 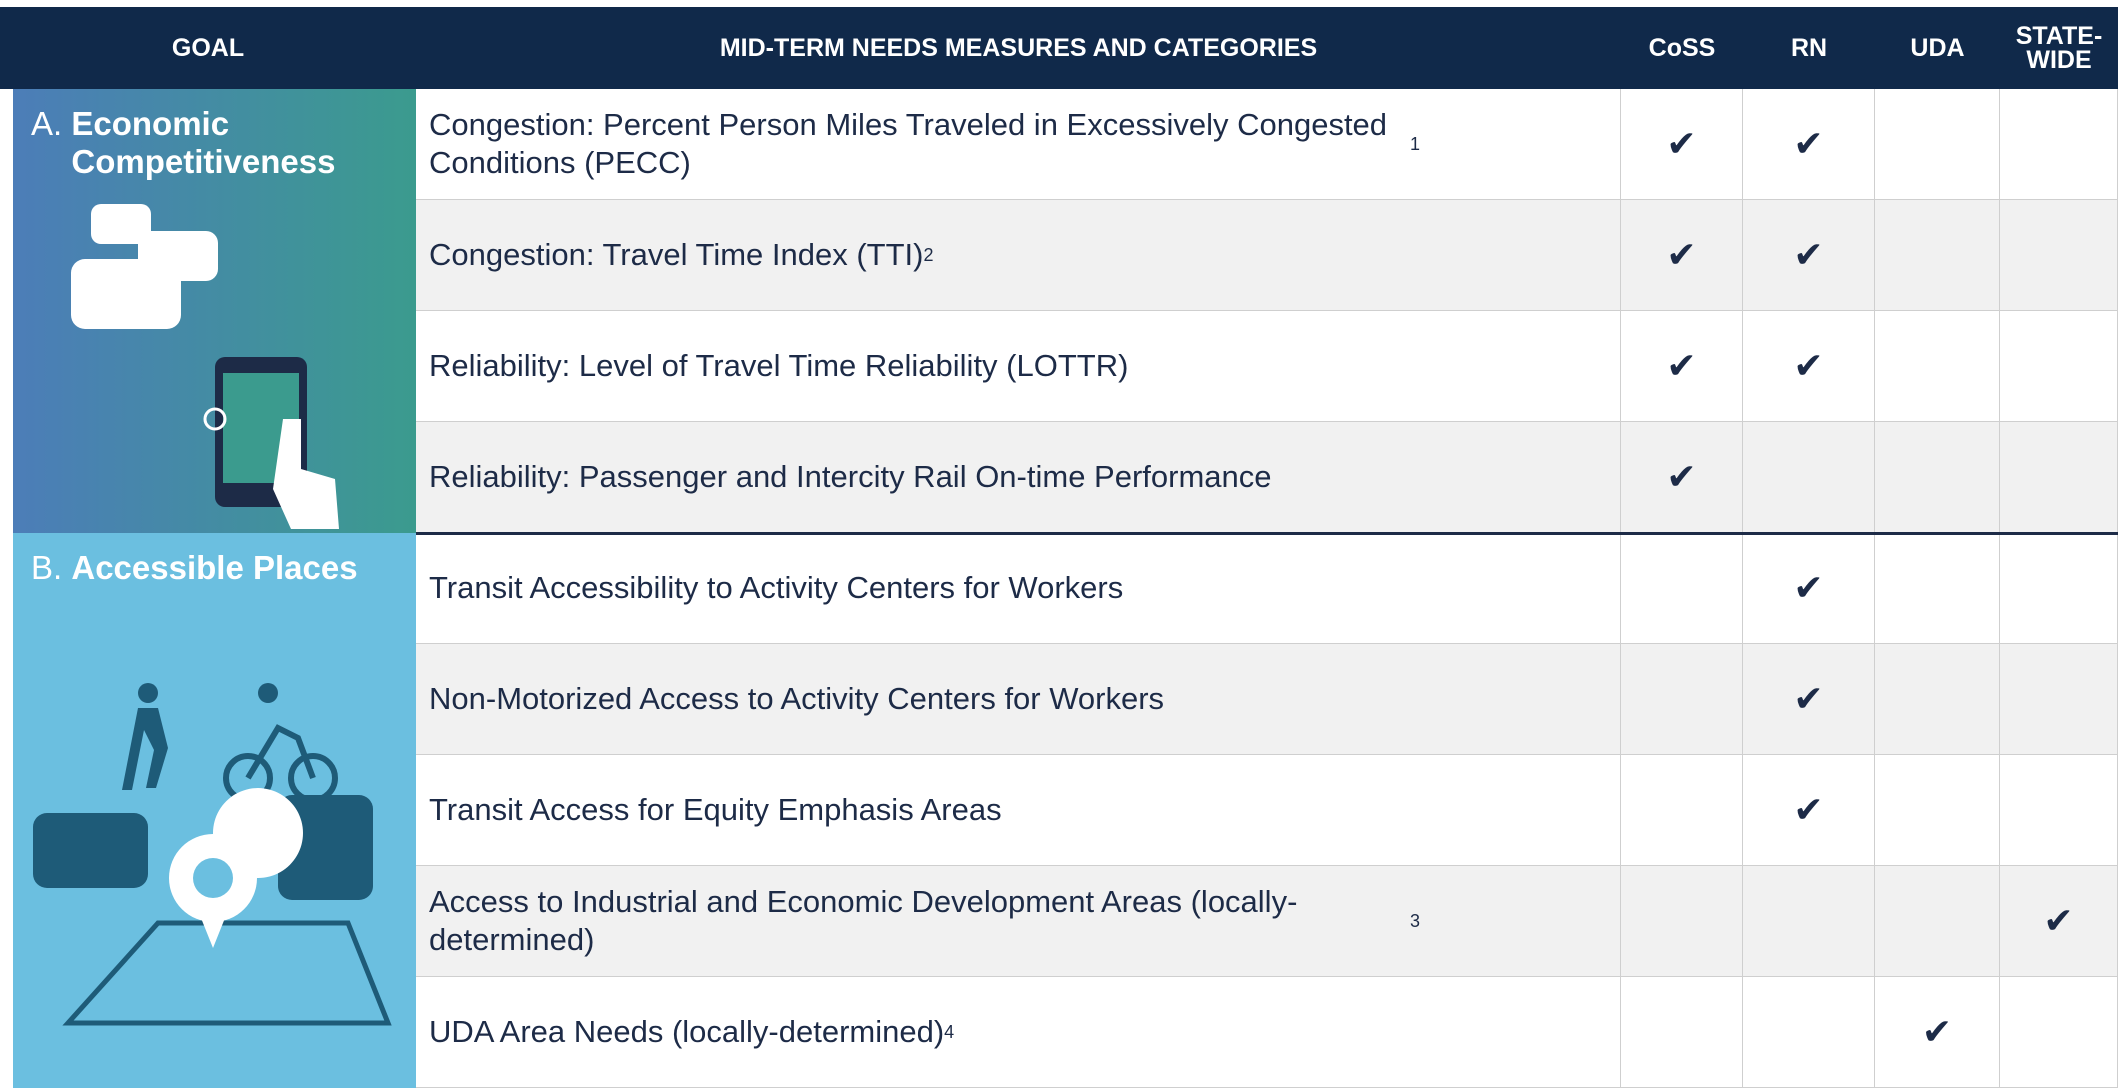 I want to click on footnote-ref: 1, so click(x=1414, y=144).